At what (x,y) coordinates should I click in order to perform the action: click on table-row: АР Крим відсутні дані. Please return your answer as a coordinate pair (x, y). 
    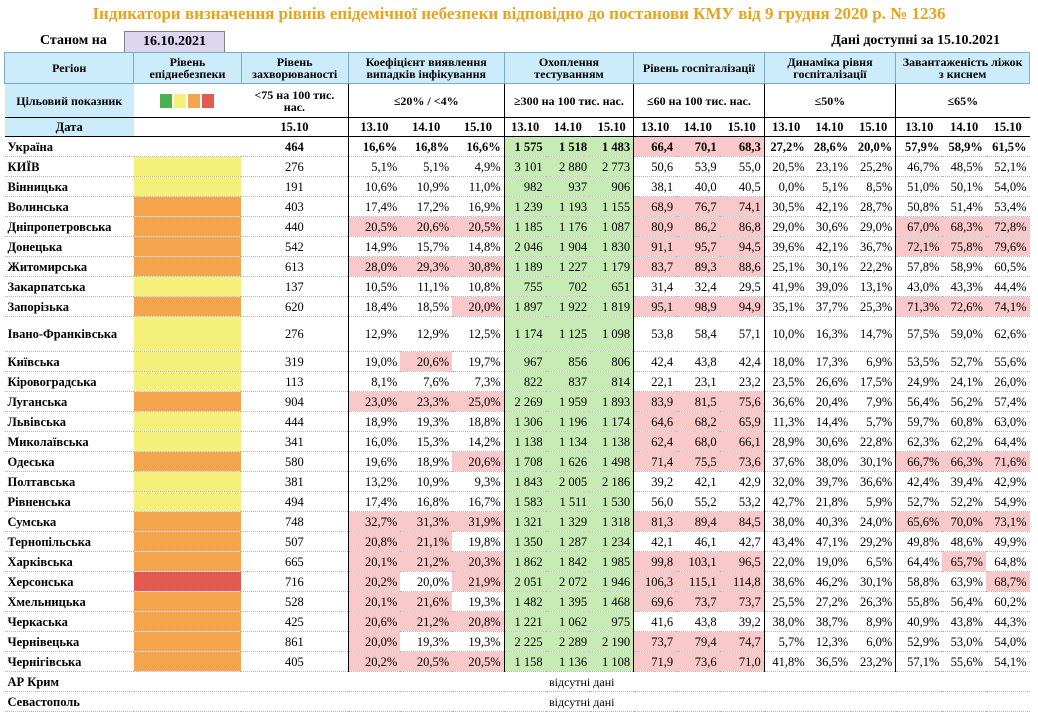
    Looking at the image, I should click on (517, 681).